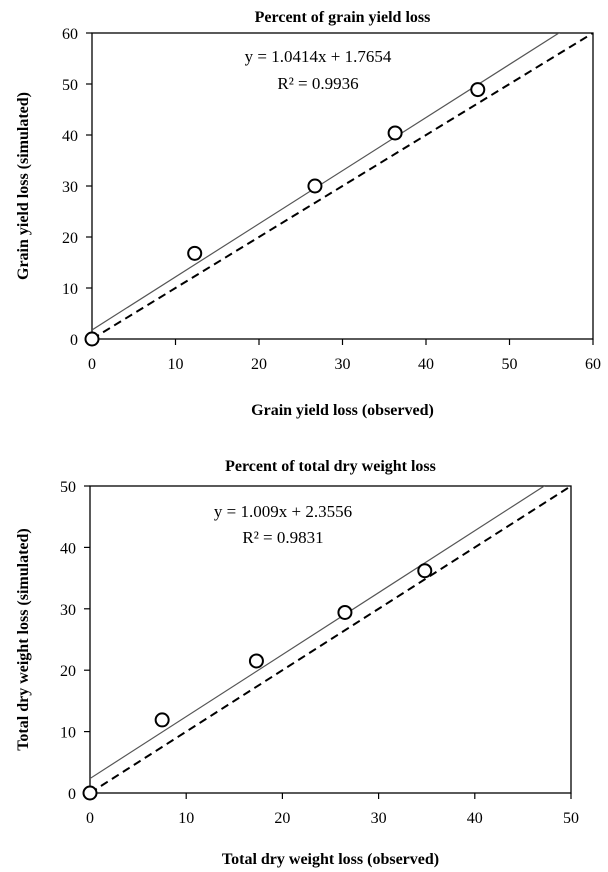 This screenshot has width=608, height=872. Describe the element at coordinates (343, 17) in the screenshot. I see `chart-title: Percent of grain yield loss` at that location.